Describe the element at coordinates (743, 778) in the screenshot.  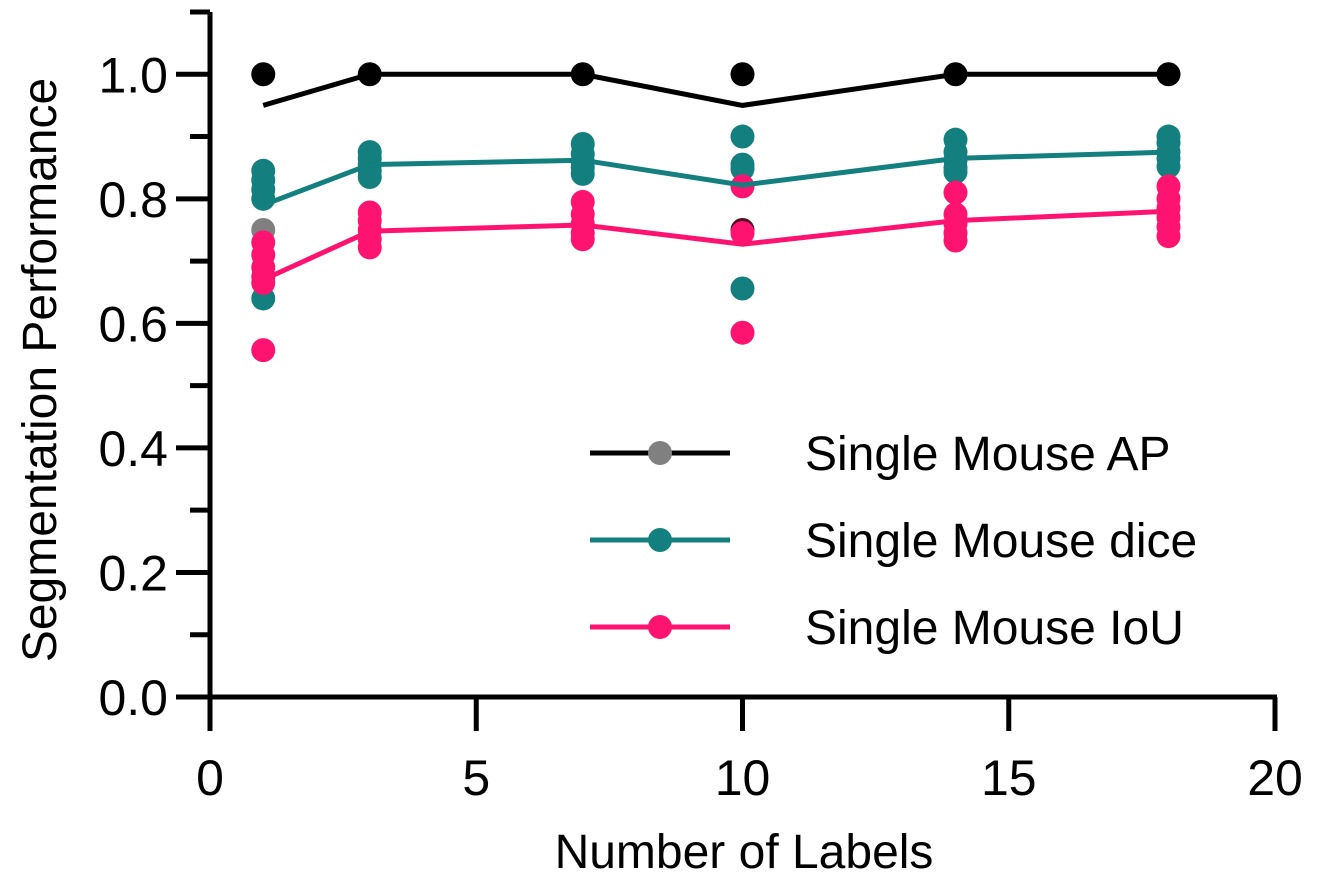
I see `x-tick-label: 10` at that location.